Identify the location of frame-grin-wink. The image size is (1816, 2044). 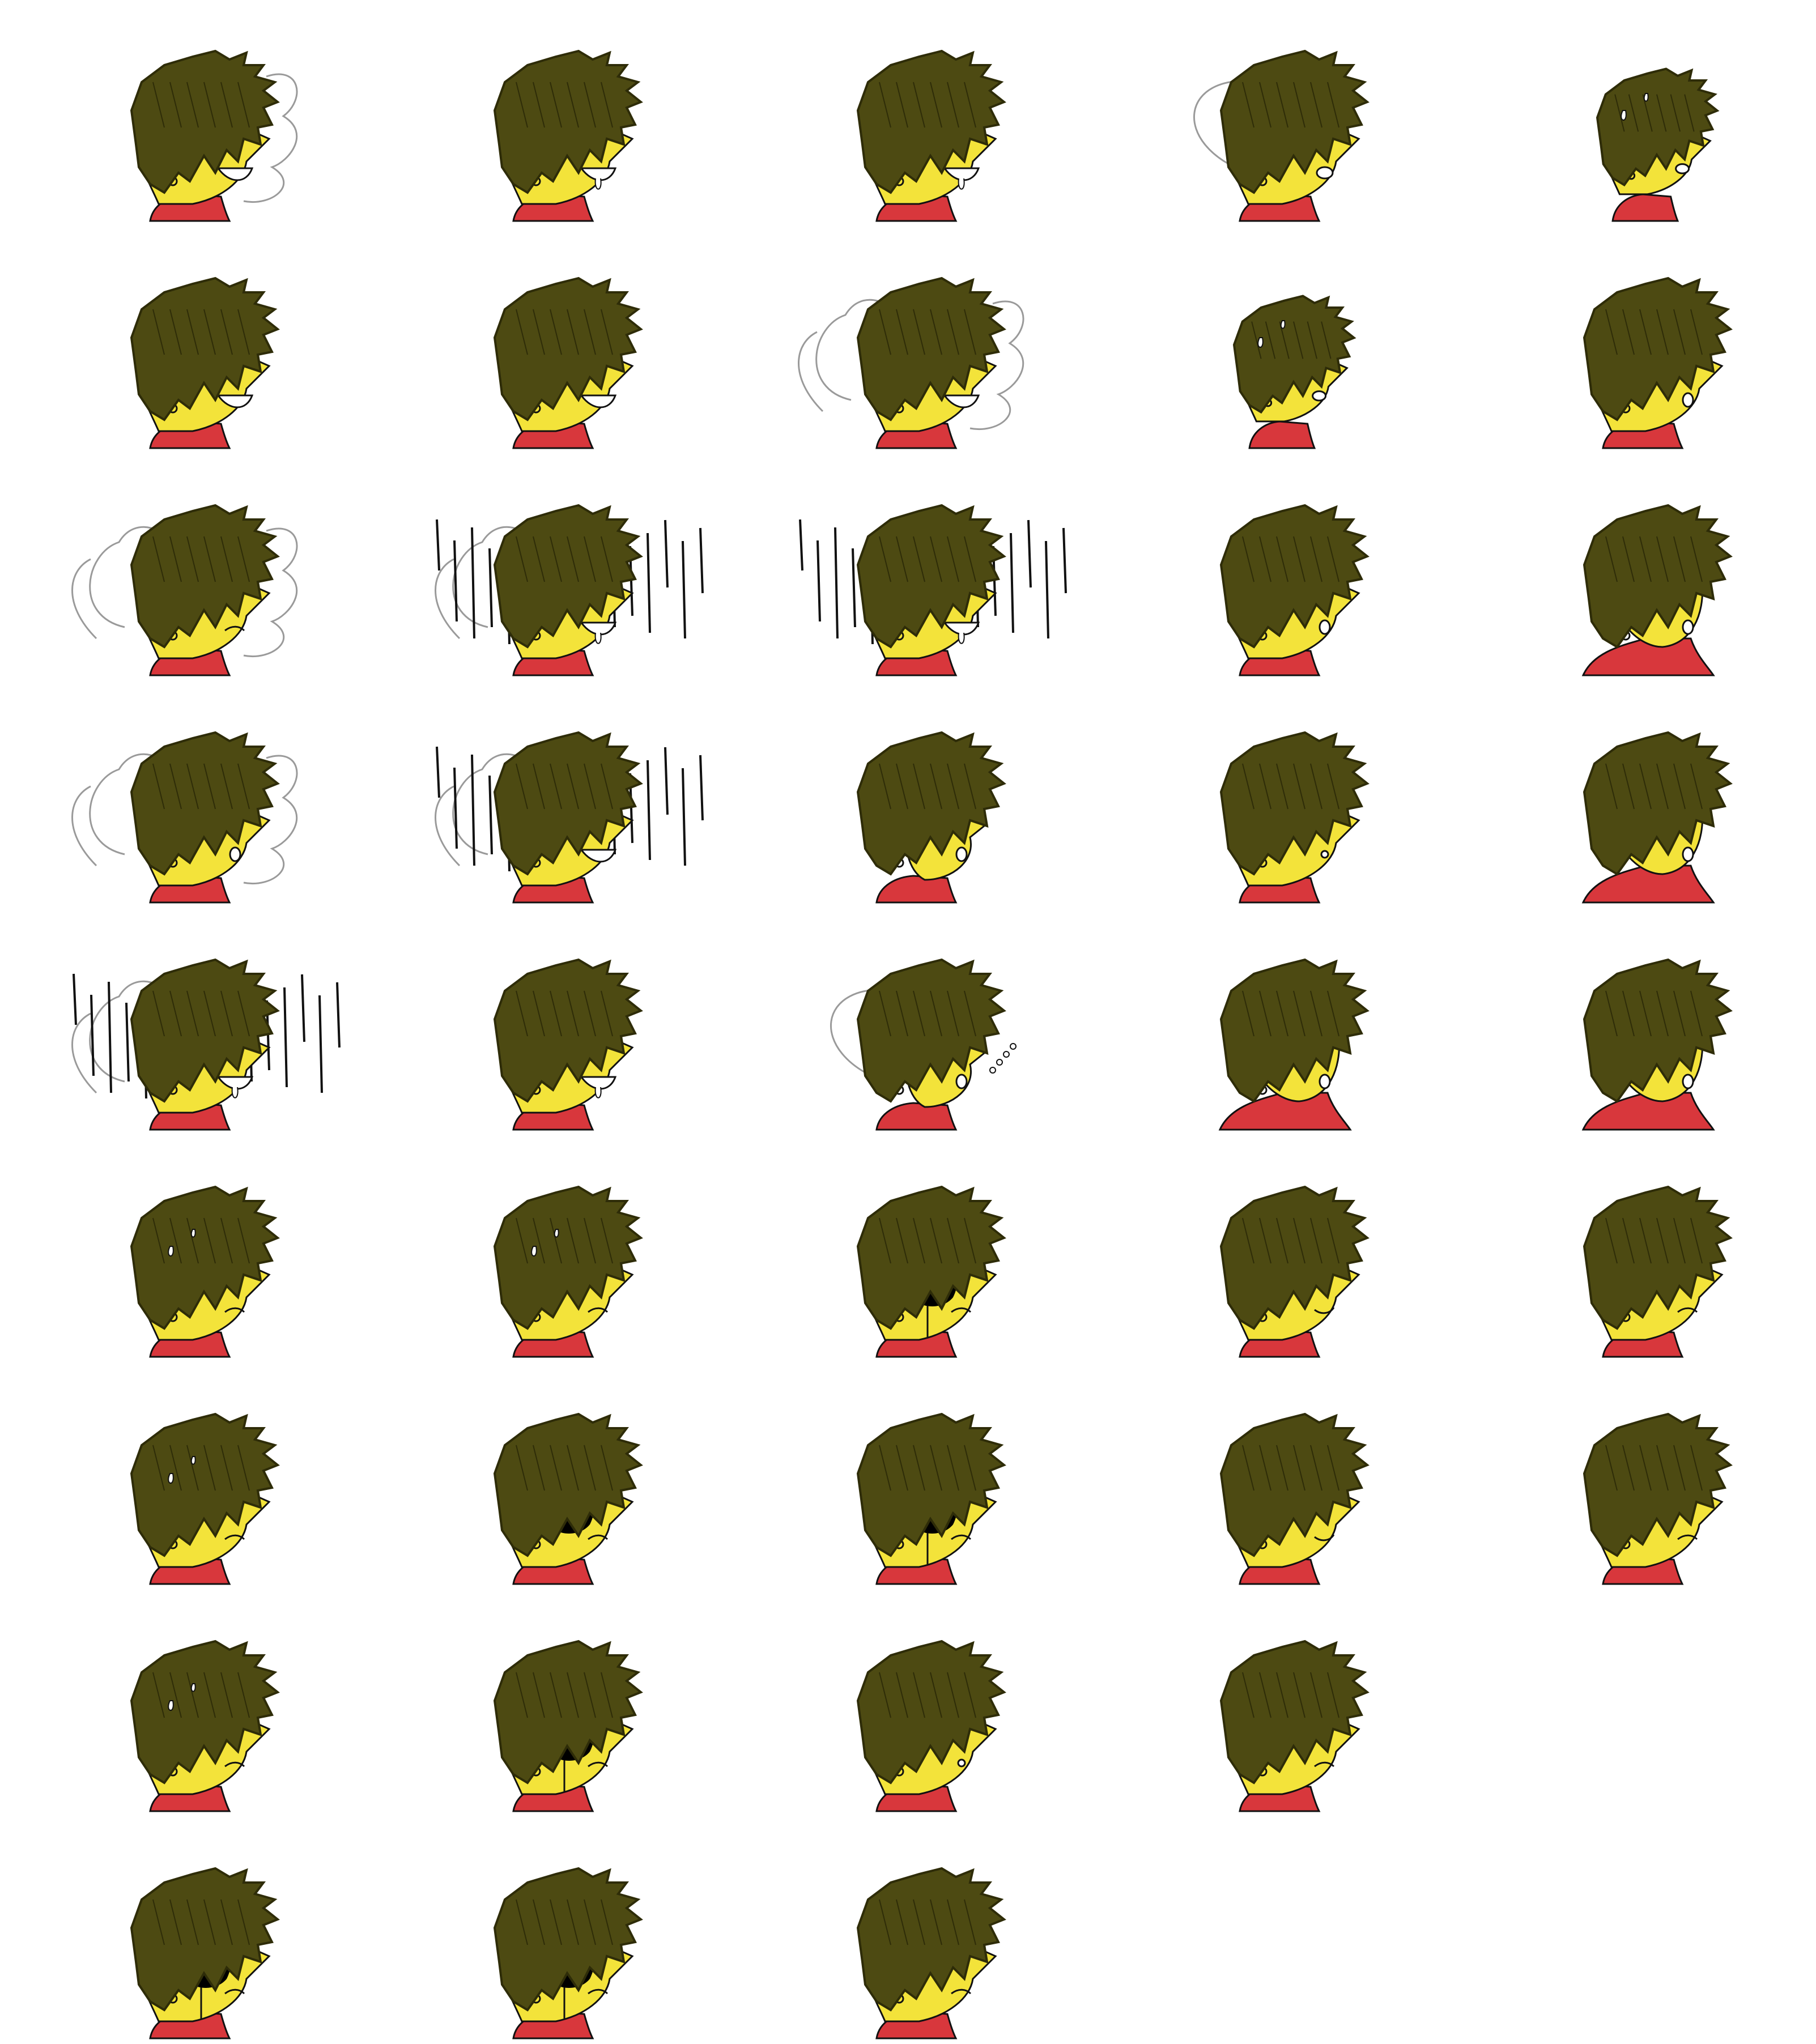
(568, 362).